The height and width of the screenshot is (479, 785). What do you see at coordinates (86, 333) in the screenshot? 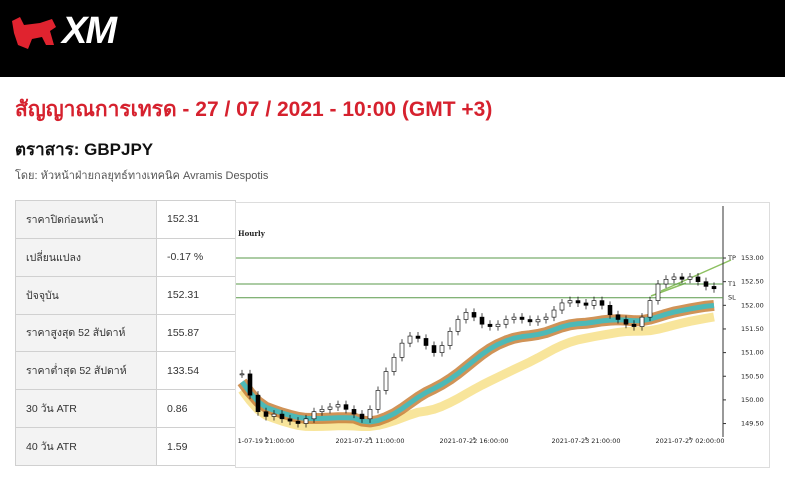
I see `label-cell: ราคาสูงสุด 52 สัปดาห์` at bounding box center [86, 333].